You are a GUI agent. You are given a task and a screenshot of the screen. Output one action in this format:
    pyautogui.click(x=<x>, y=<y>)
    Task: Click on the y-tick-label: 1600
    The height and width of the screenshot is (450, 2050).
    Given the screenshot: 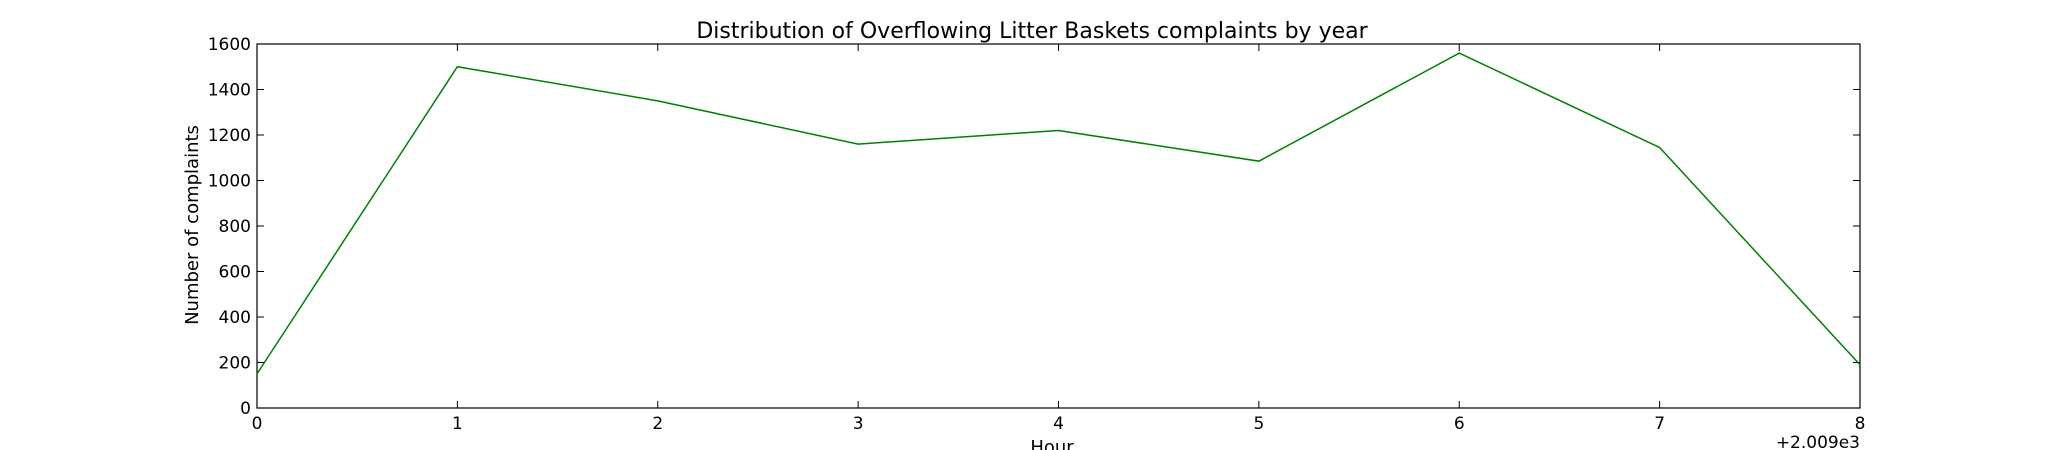 What is the action you would take?
    pyautogui.click(x=229, y=45)
    